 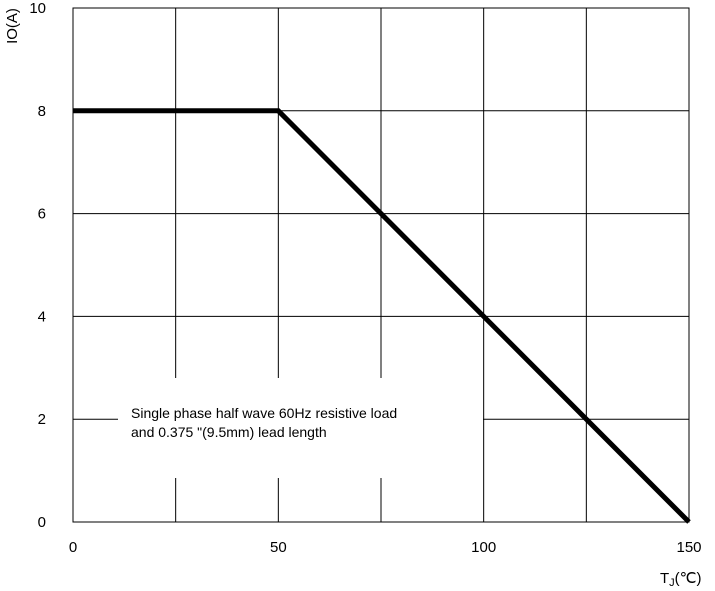 I want to click on y-tick-label-3: 6, so click(x=42, y=214).